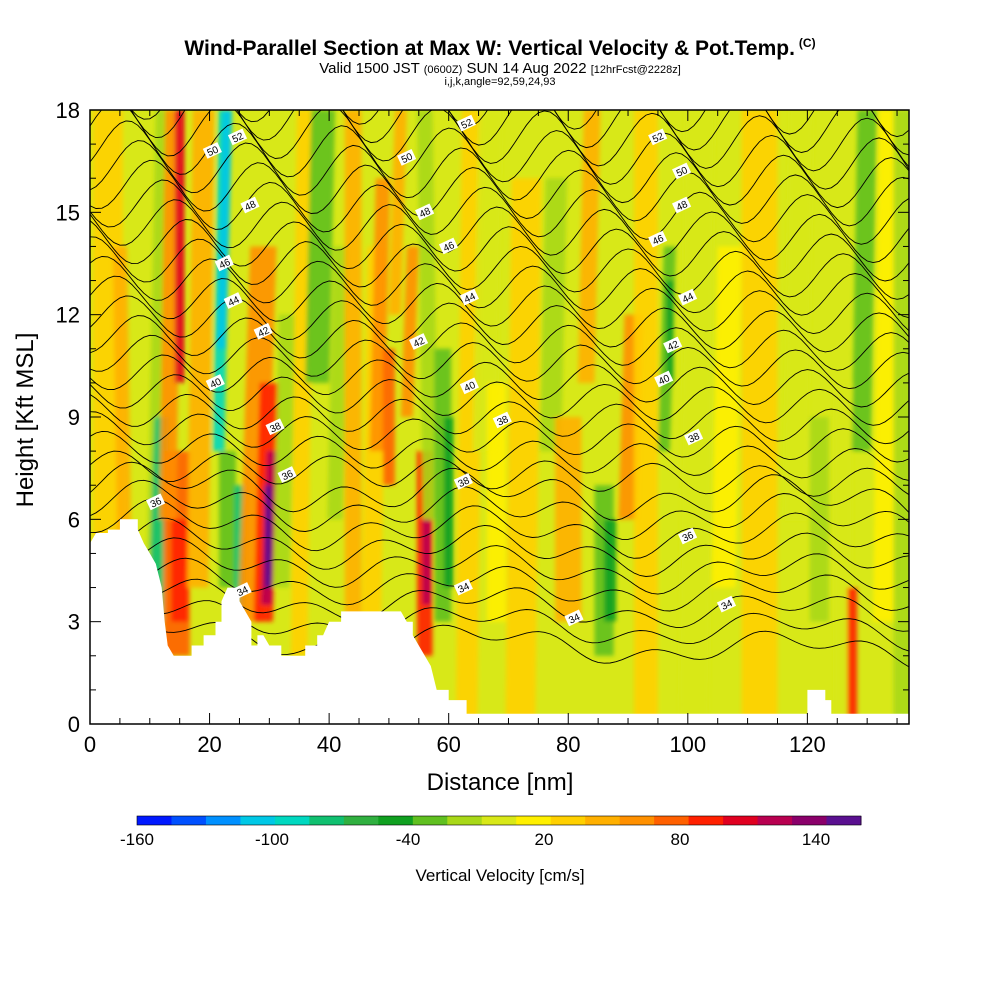 Image resolution: width=1000 pixels, height=1000 pixels. I want to click on colorbar-label: 80, so click(680, 839).